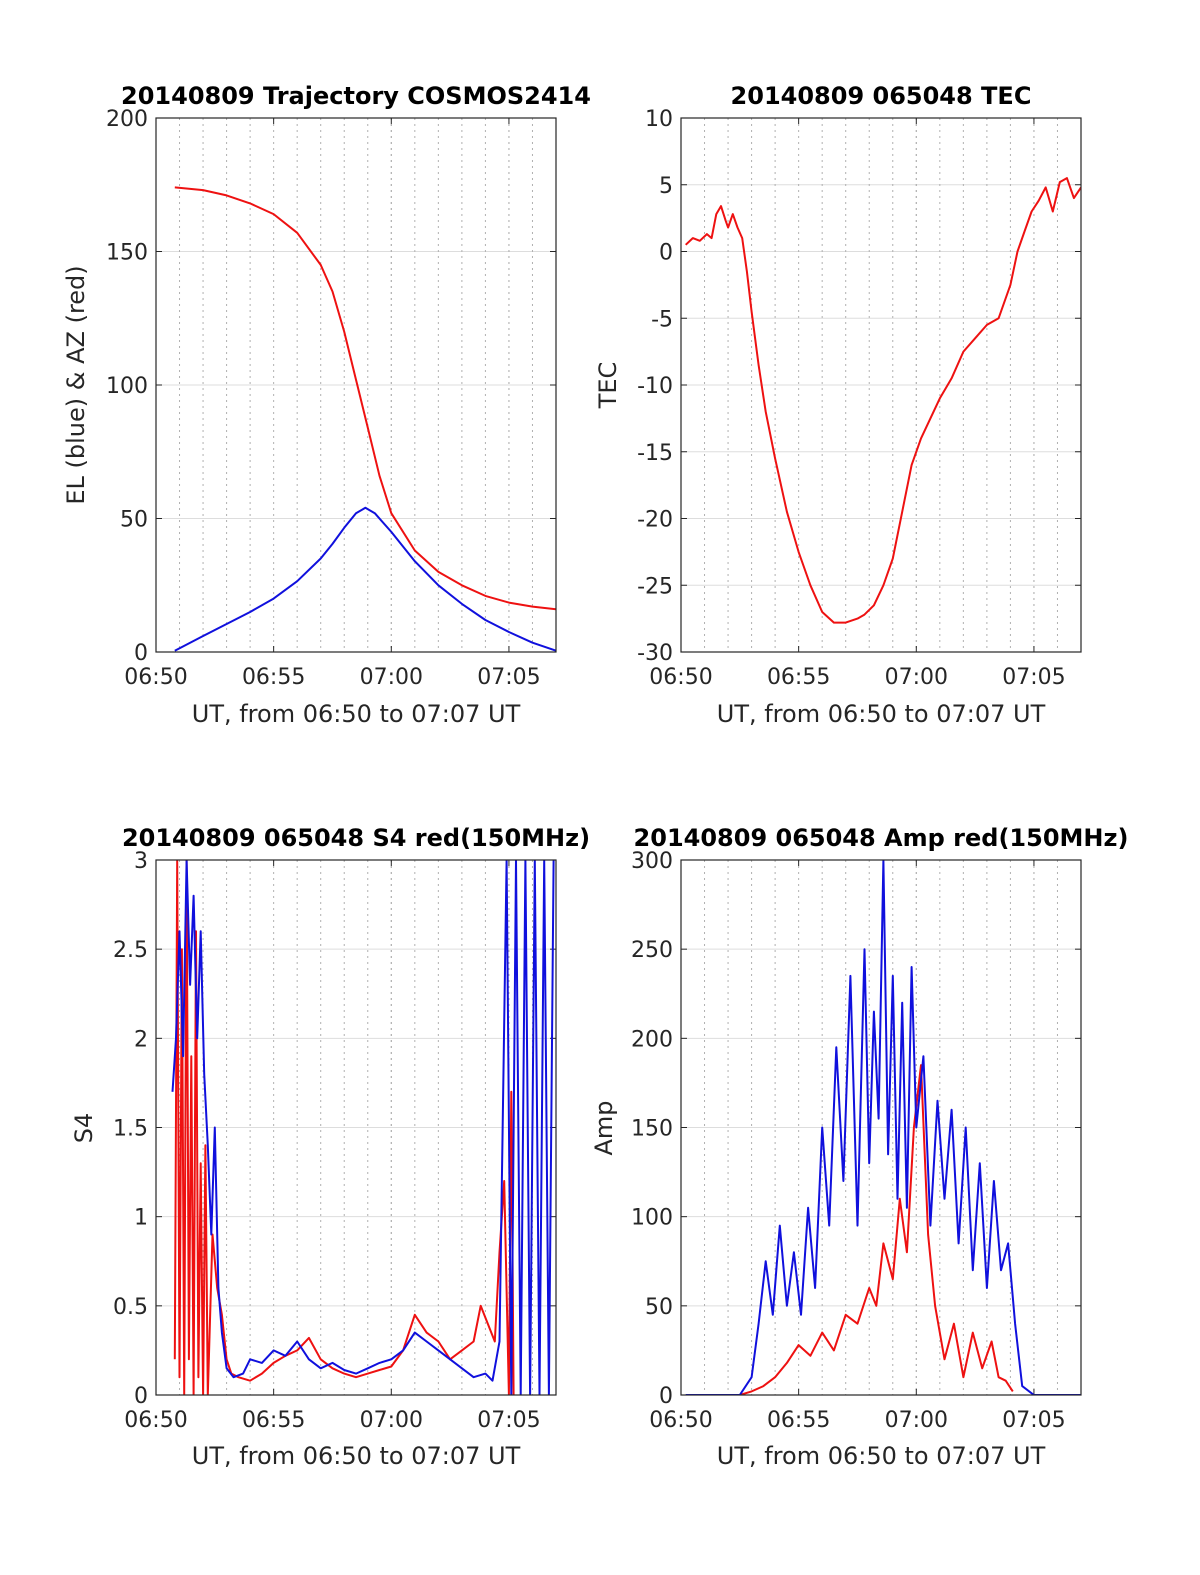  What do you see at coordinates (652, 950) in the screenshot?
I see `y-tick-label: 250` at bounding box center [652, 950].